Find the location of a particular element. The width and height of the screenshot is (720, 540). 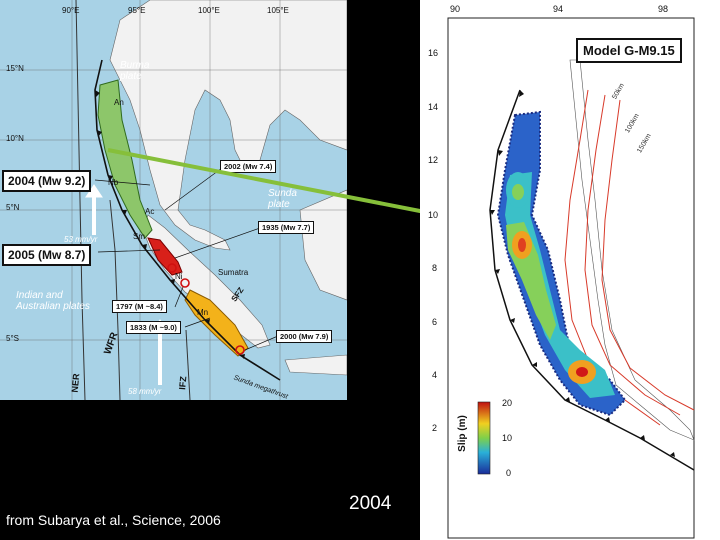

place-label-an: An is located at coordinates (119, 102).